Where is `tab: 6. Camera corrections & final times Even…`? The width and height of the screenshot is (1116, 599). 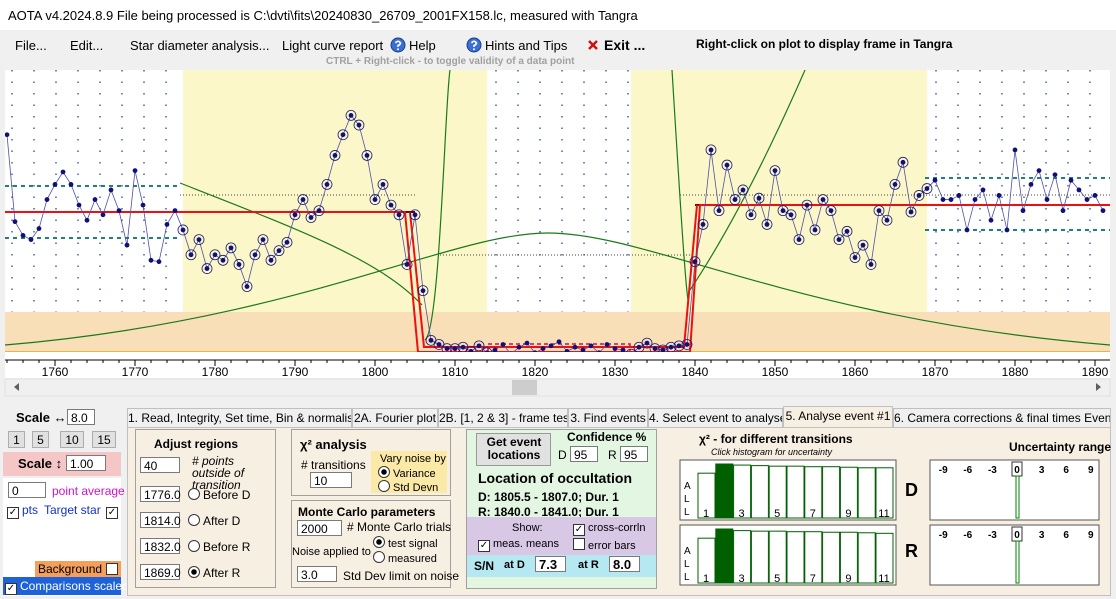
tab: 6. Camera corrections & final times Even… is located at coordinates (1002, 417).